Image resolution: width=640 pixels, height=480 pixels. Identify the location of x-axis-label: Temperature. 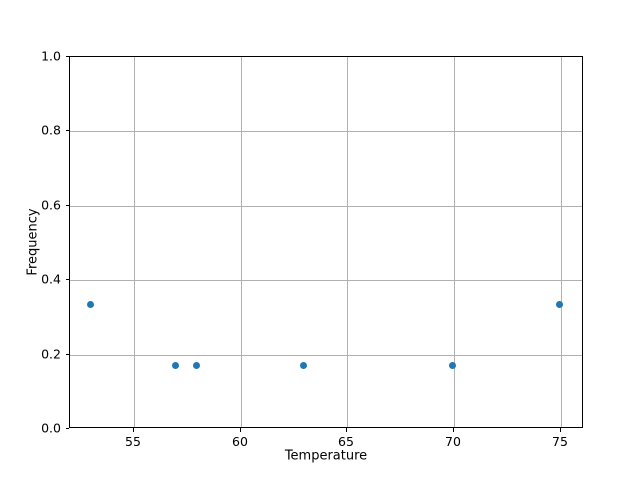
(326, 456).